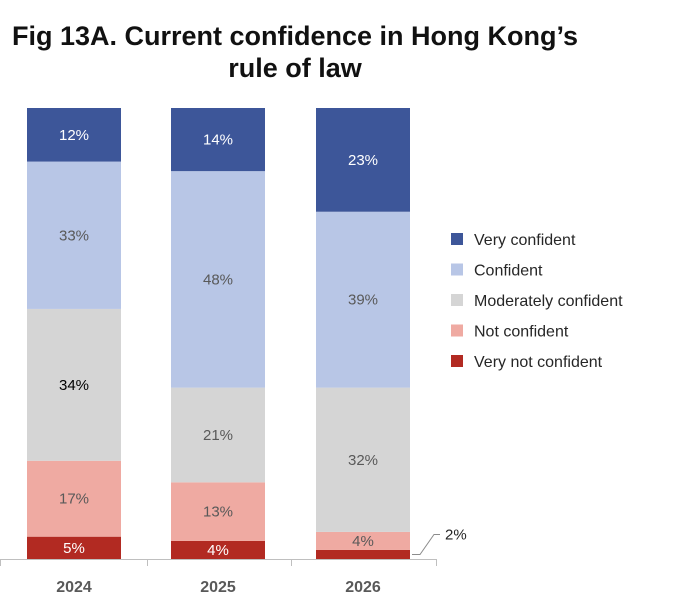 The image size is (689, 609). Describe the element at coordinates (508, 271) in the screenshot. I see `legend-label-confident: Confident` at that location.